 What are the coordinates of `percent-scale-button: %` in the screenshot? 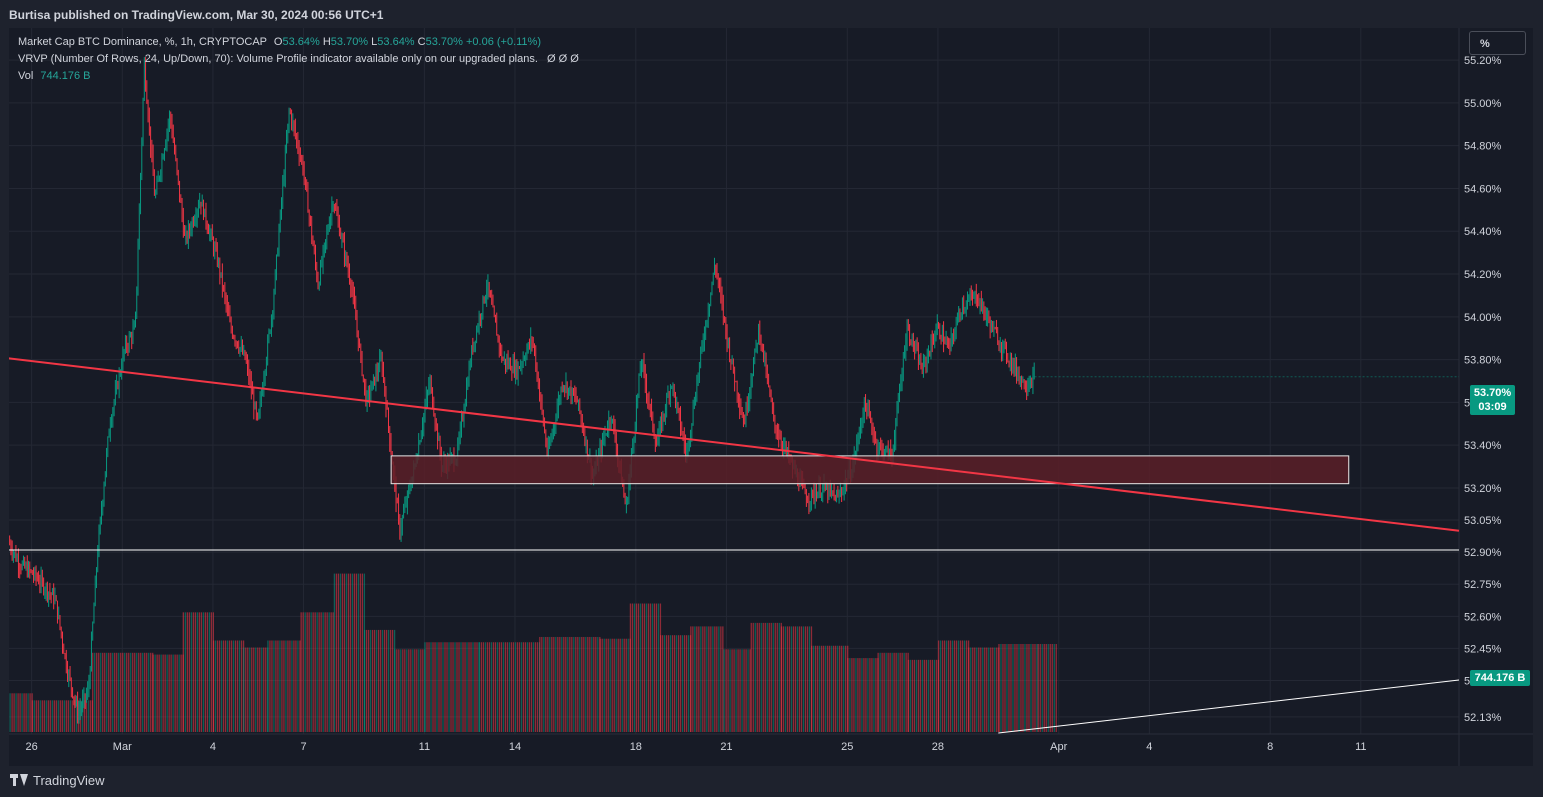 It's located at (1497, 43).